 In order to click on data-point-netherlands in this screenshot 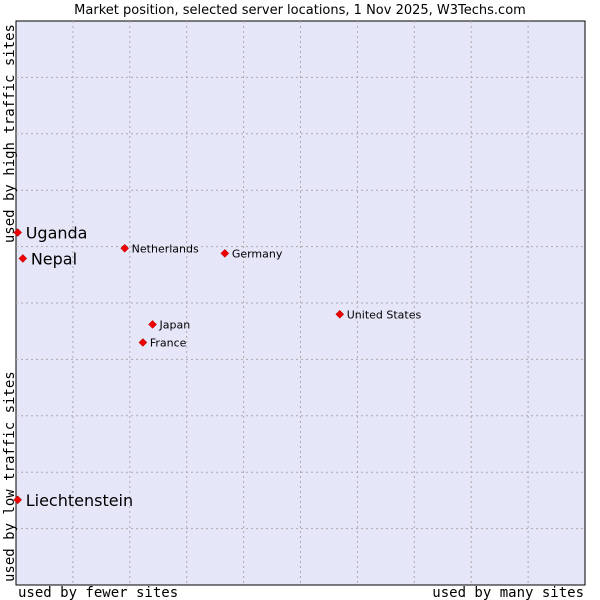, I will do `click(125, 248)`.